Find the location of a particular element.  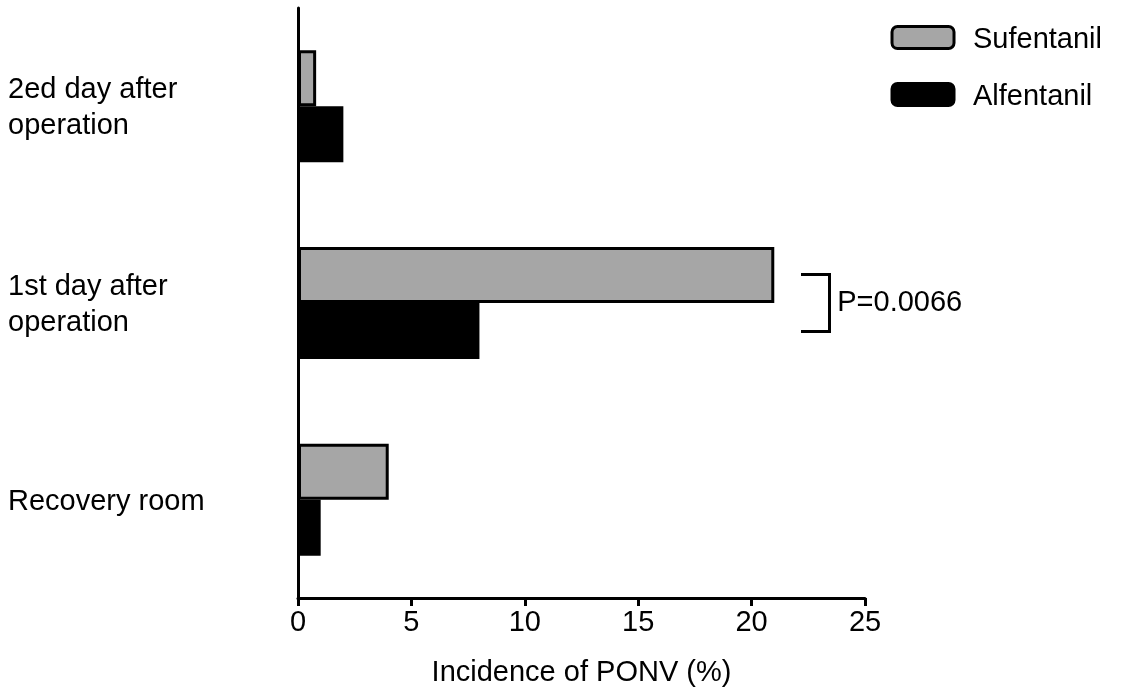

legend-label: Sufentanil is located at coordinates (1038, 37).